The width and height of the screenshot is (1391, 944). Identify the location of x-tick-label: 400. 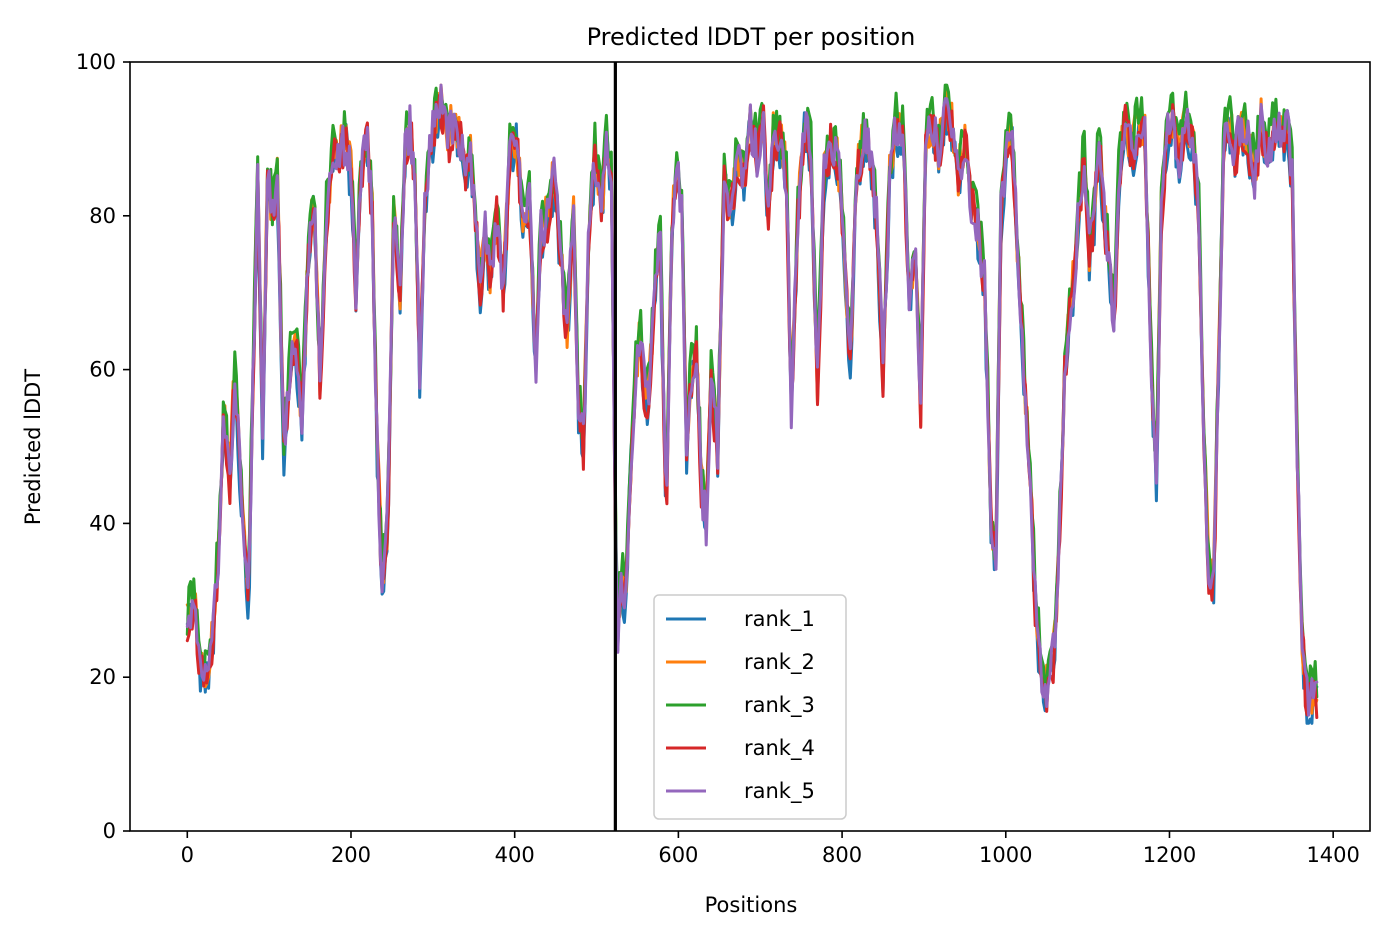
(515, 855).